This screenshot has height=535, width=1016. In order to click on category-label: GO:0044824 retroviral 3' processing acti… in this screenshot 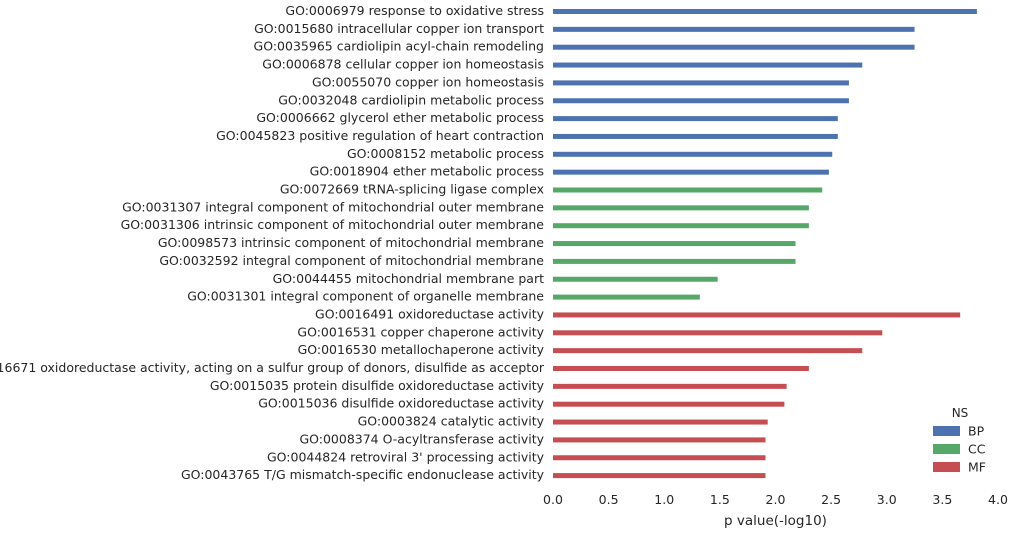, I will do `click(406, 456)`.